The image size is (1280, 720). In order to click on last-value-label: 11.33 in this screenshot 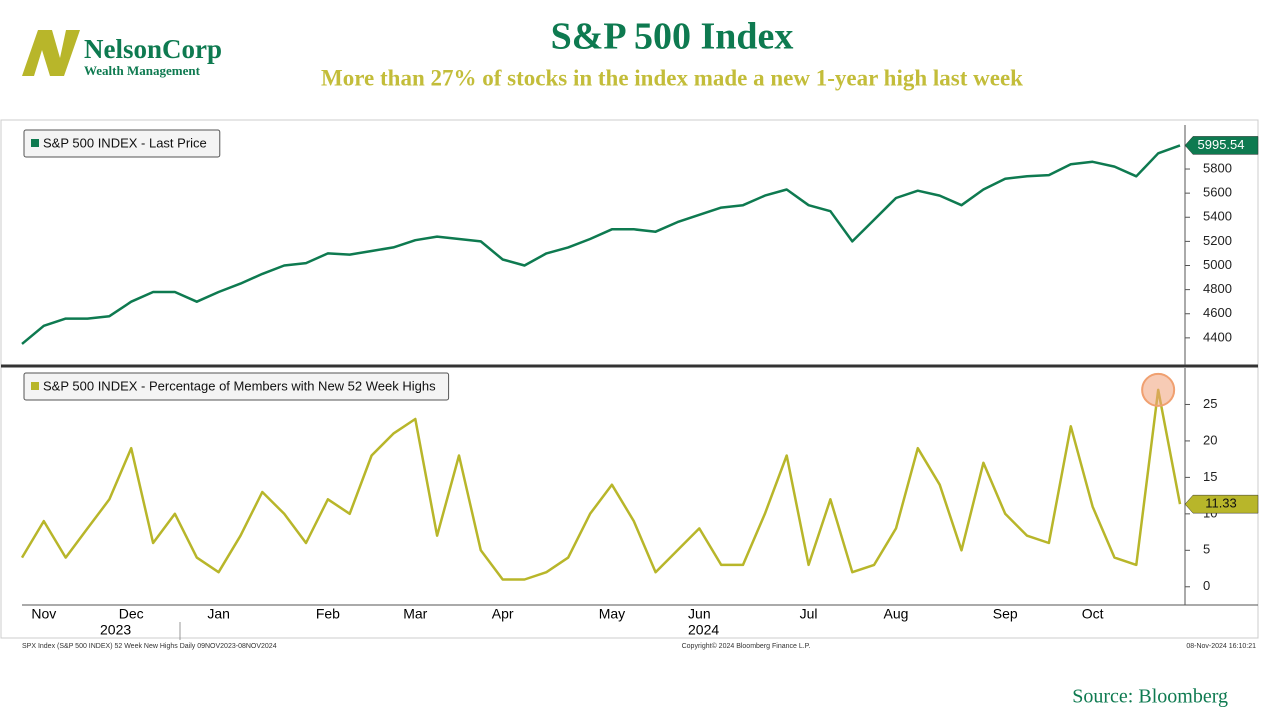, I will do `click(1221, 503)`.